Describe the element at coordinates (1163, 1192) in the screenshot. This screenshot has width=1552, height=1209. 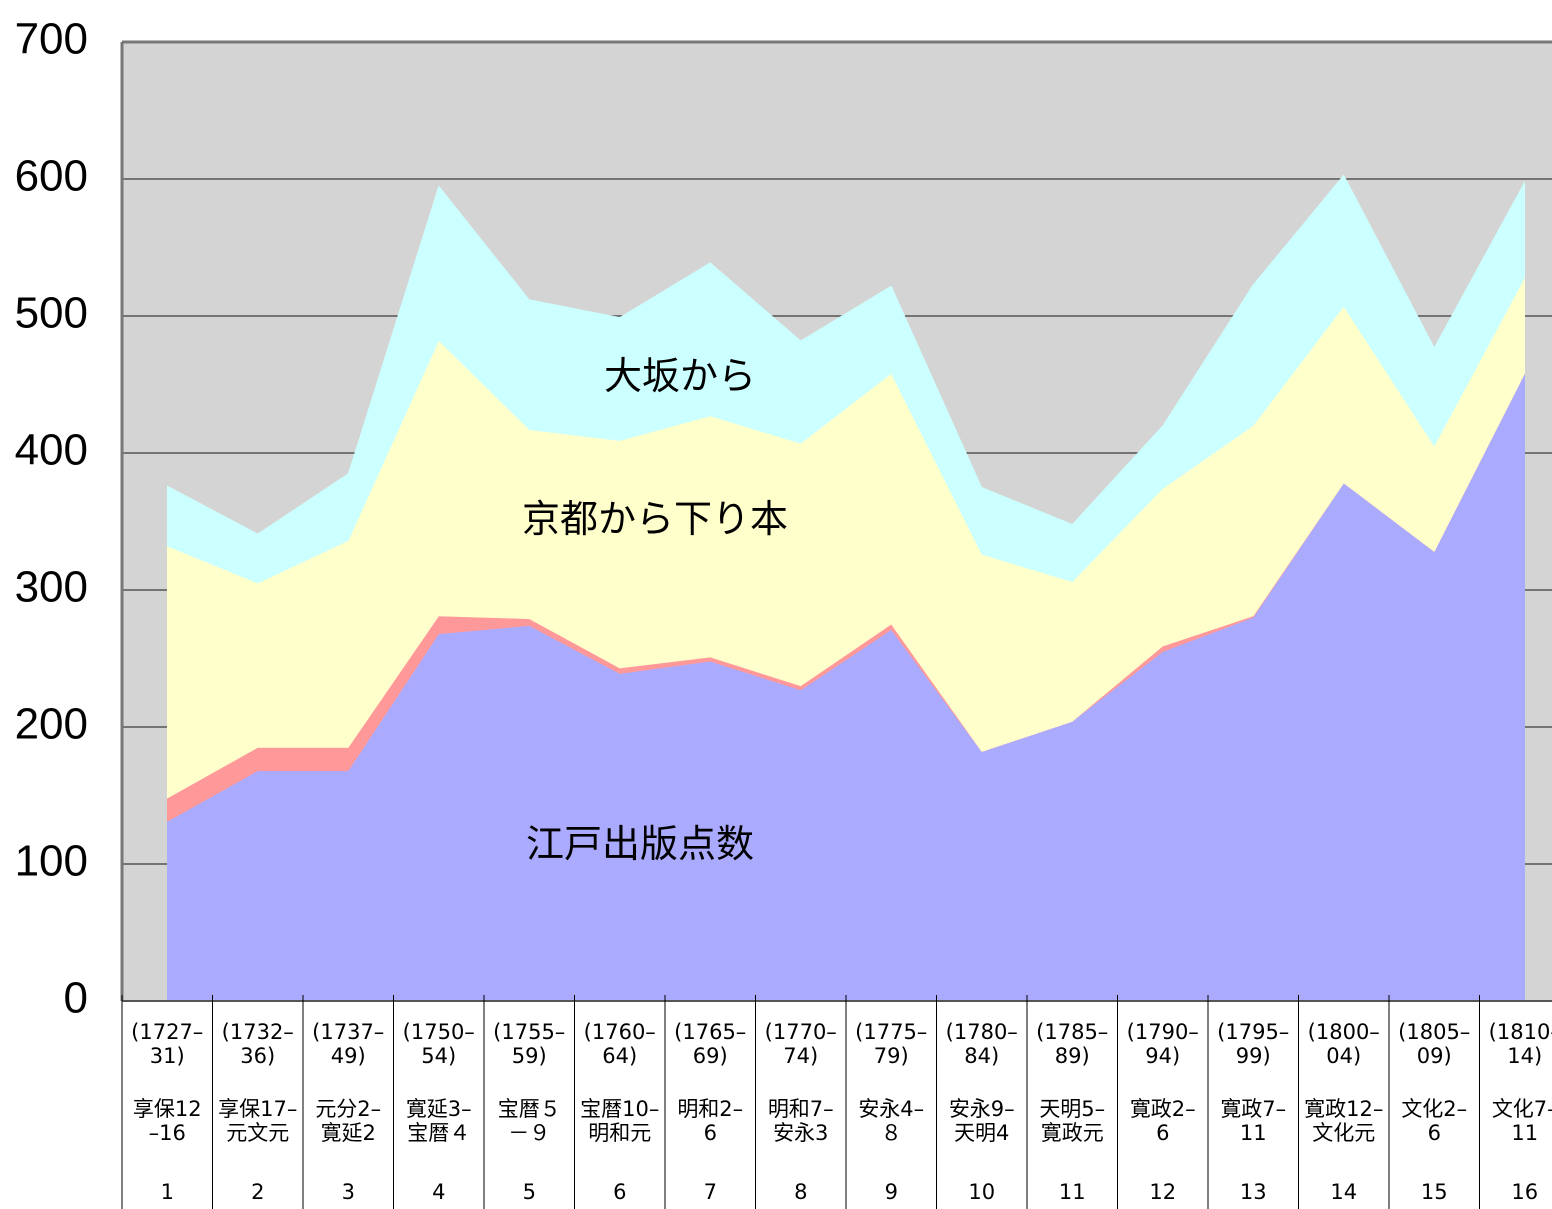
I see `x-tick-label: 12` at that location.